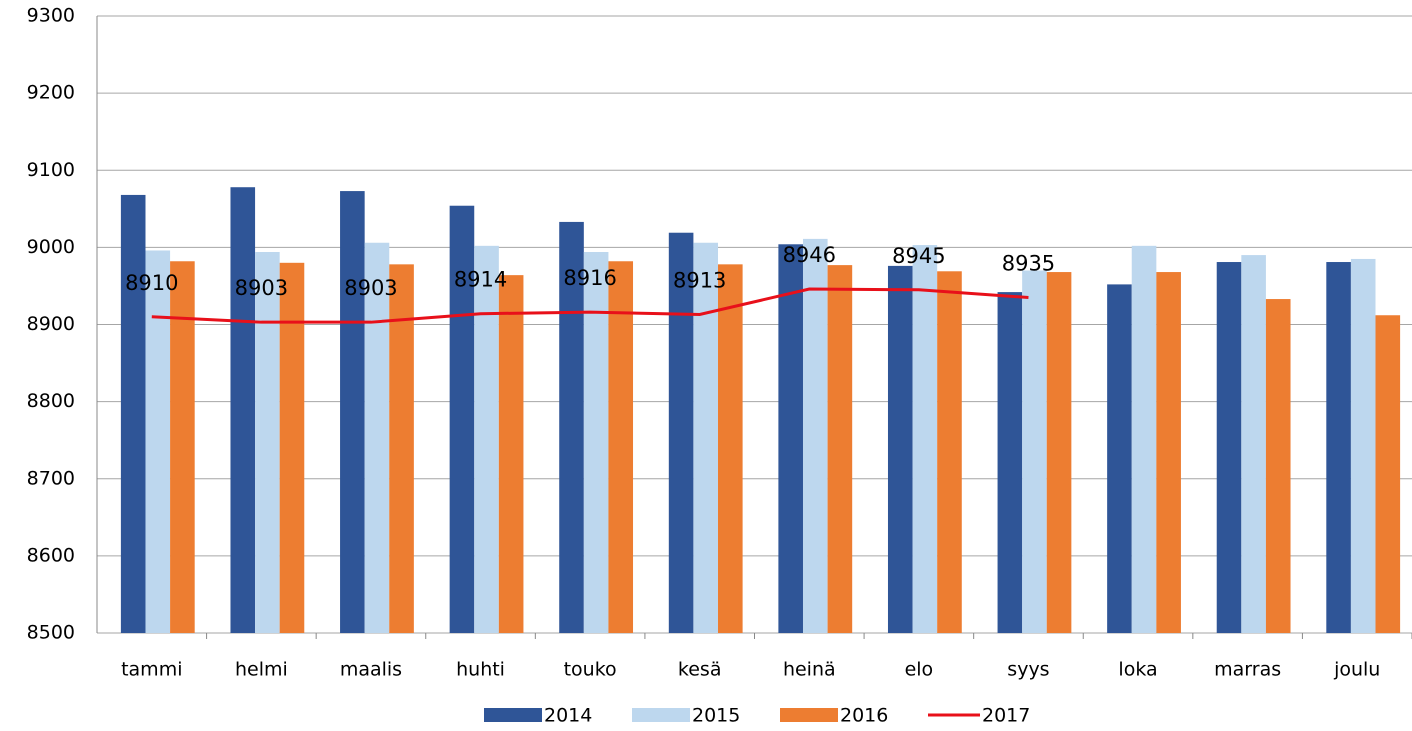 The image size is (1412, 731). I want to click on y-tick-label: 8500, so click(51, 633).